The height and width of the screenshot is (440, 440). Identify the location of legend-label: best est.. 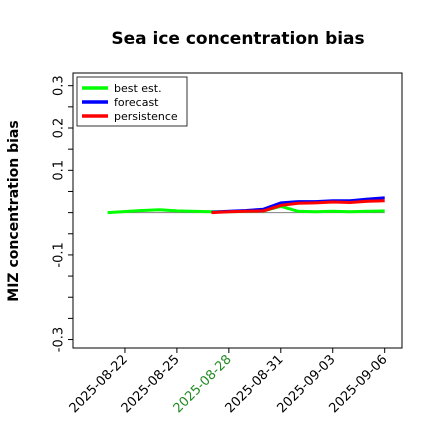
(138, 88).